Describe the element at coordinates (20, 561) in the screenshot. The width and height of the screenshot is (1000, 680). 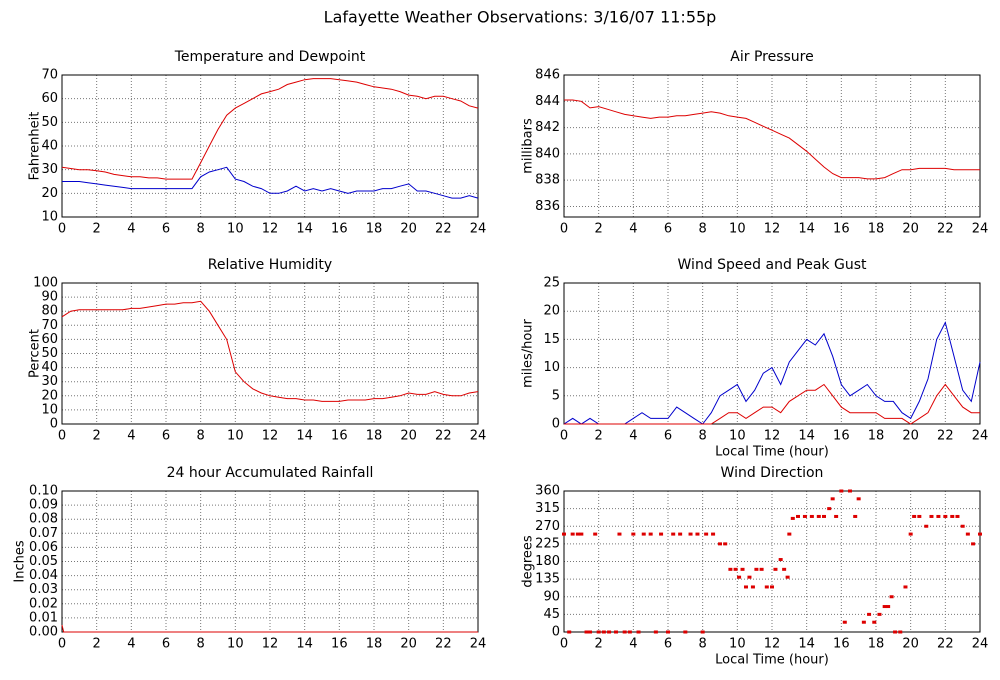
I see `y-axis-label: Inches` at that location.